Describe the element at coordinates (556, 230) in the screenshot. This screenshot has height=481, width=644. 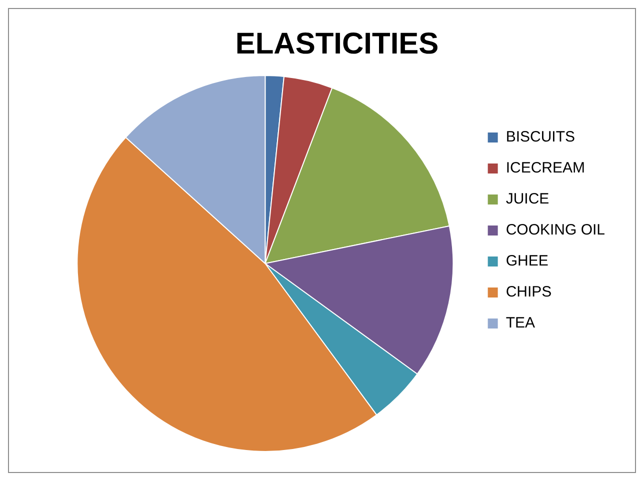
I see `legend-label: COOKING OIL` at that location.